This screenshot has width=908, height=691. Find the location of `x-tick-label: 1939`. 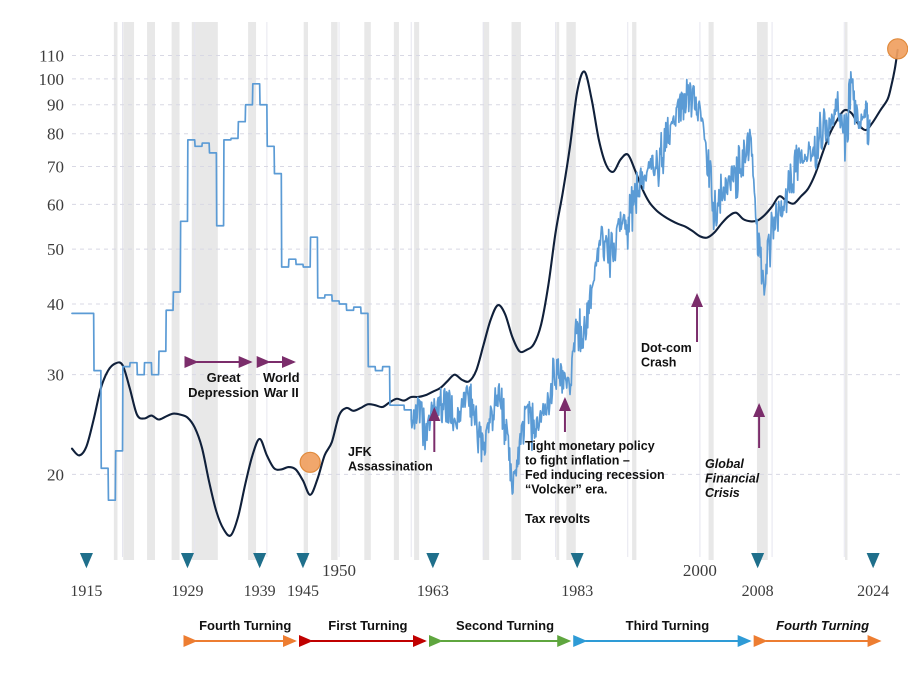

x-tick-label: 1939 is located at coordinates (260, 591).